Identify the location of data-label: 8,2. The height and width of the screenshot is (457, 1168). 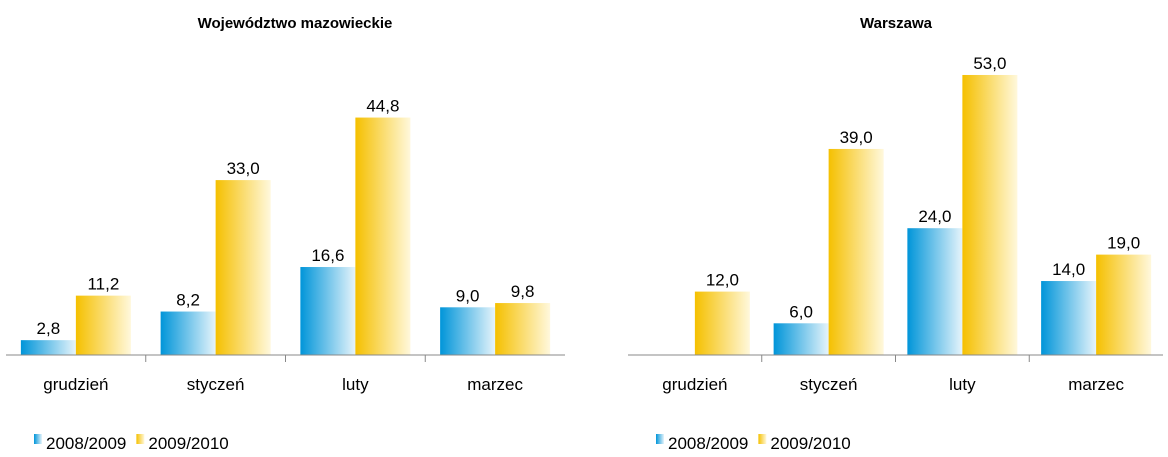
(188, 300).